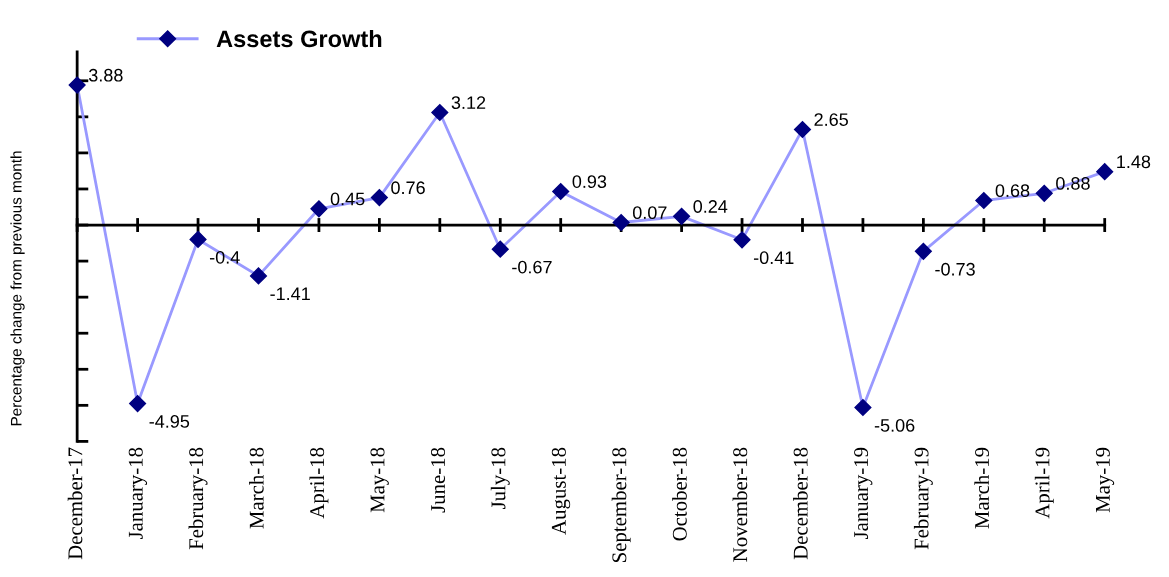  I want to click on data-label: -0.41, so click(773, 258).